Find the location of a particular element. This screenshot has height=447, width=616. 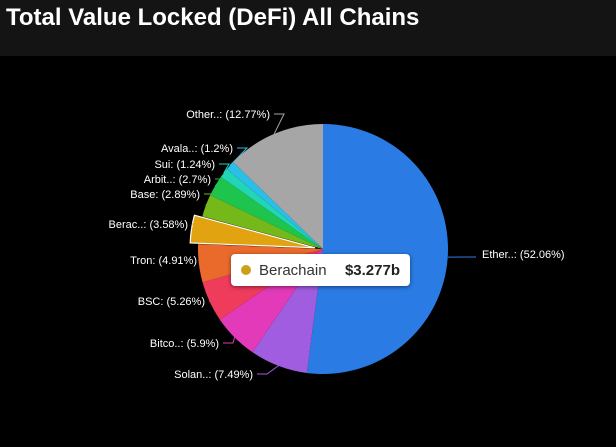

slice-label-sui: Sui: (1.24%) is located at coordinates (184, 165).